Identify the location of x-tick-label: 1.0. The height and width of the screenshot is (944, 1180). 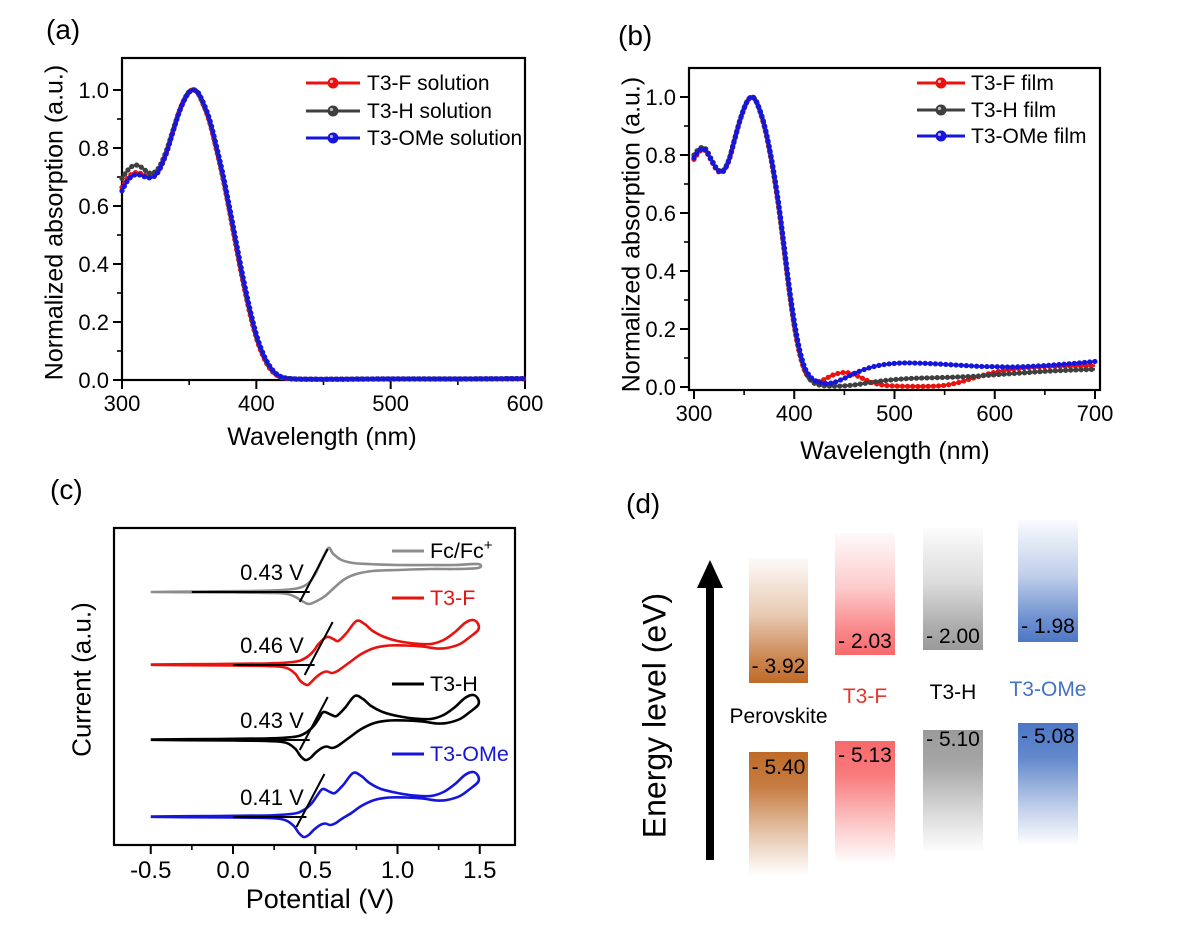
(397, 870).